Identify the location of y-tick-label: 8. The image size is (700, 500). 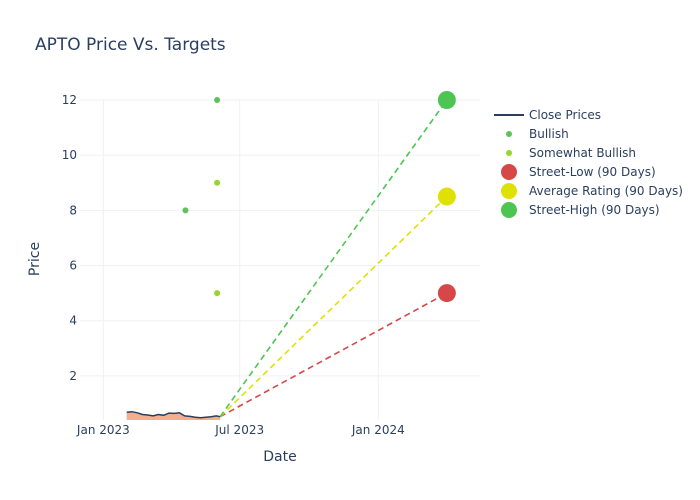
(73, 210).